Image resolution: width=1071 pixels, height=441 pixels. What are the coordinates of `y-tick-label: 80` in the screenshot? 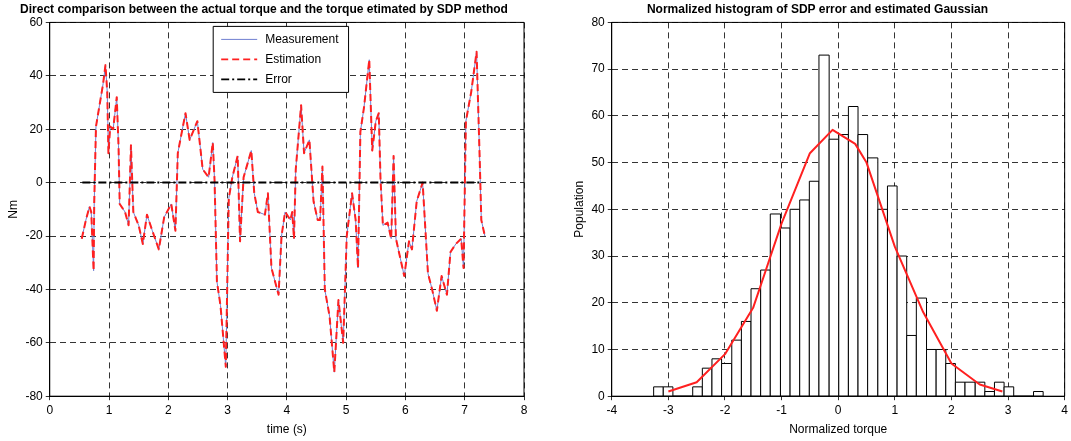 It's located at (598, 21).